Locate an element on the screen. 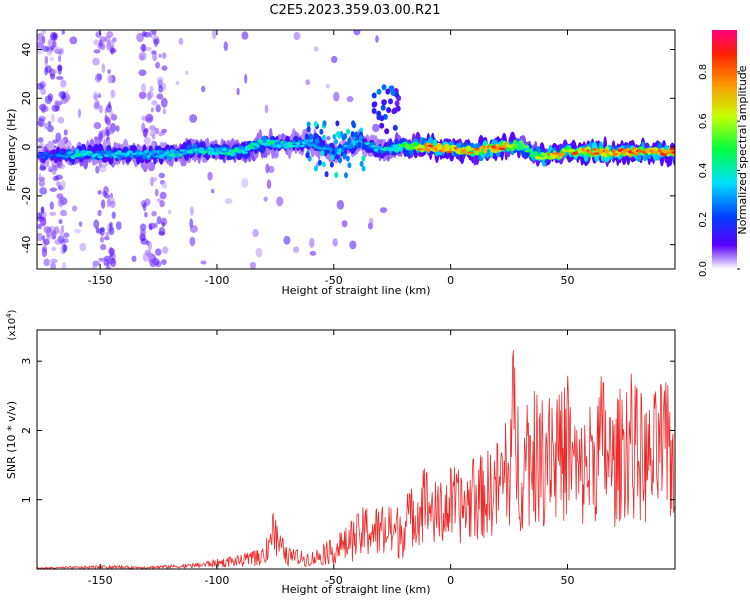  y-tick-label: 2 is located at coordinates (26, 430).